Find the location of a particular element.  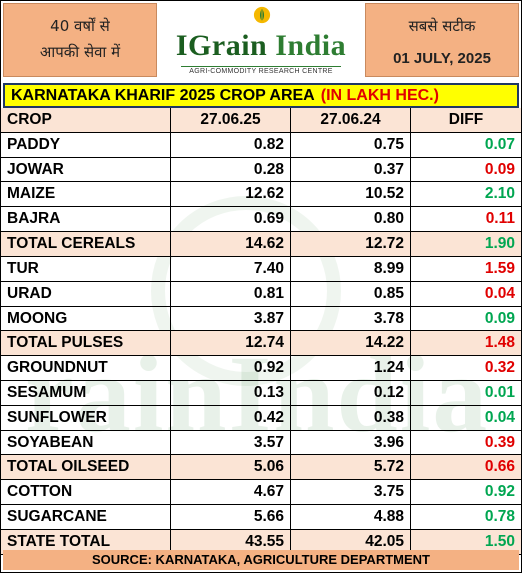

table-row: SESAMUM 0.13 0.12 0.01 is located at coordinates (261, 393).